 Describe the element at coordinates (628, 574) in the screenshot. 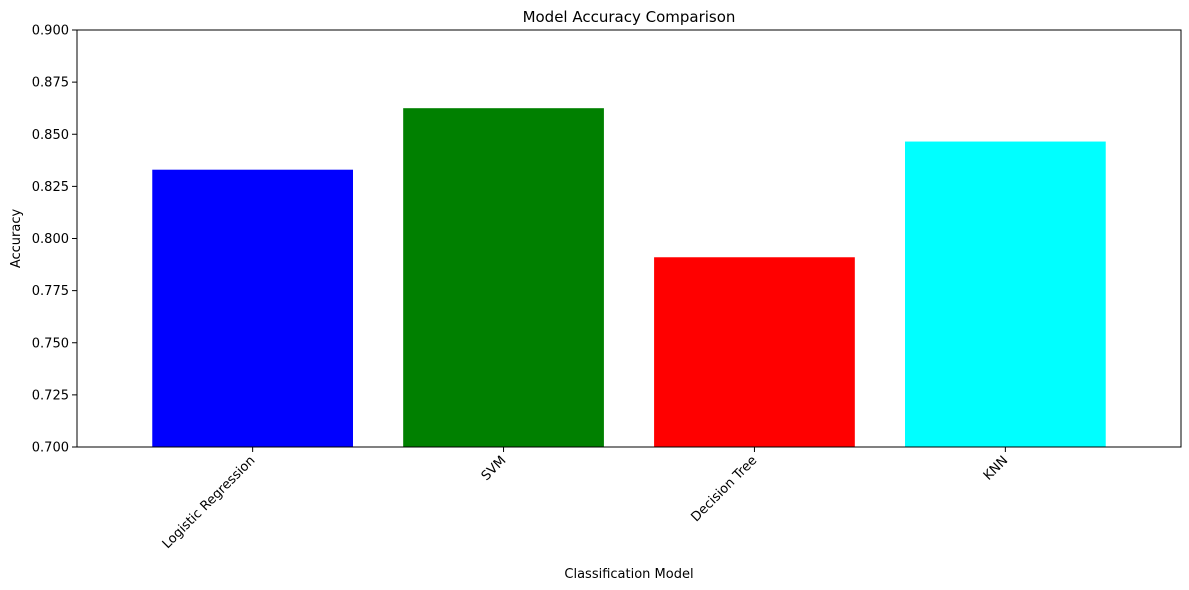

I see `x-axis-label: Classification Model` at that location.